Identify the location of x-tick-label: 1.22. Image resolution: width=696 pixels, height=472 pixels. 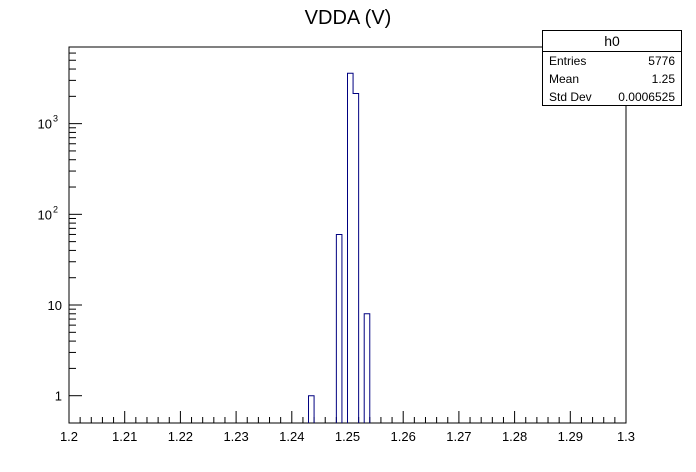
(180, 436).